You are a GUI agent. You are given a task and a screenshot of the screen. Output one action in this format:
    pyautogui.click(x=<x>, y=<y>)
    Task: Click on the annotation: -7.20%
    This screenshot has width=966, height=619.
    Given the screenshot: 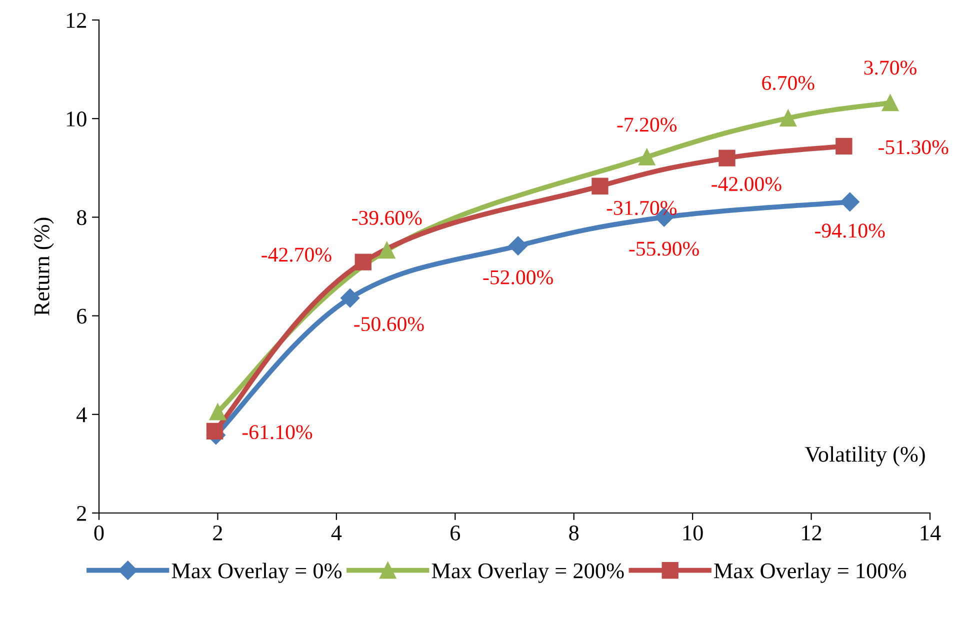 What is the action you would take?
    pyautogui.click(x=647, y=125)
    